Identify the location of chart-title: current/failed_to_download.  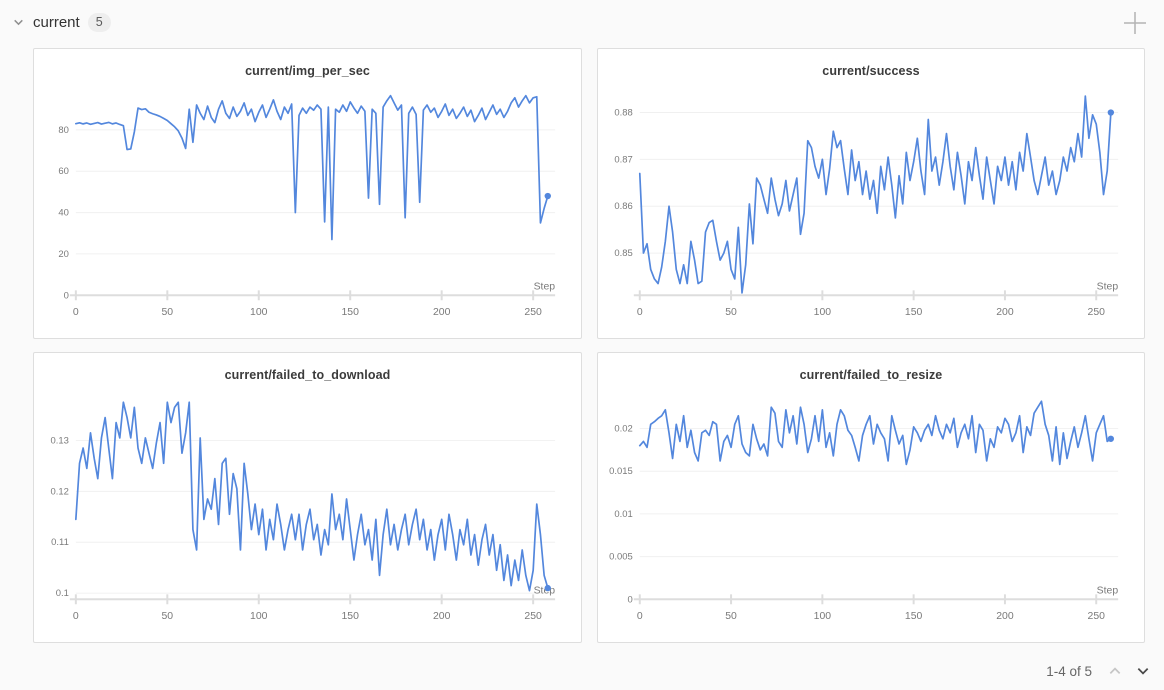
(307, 375).